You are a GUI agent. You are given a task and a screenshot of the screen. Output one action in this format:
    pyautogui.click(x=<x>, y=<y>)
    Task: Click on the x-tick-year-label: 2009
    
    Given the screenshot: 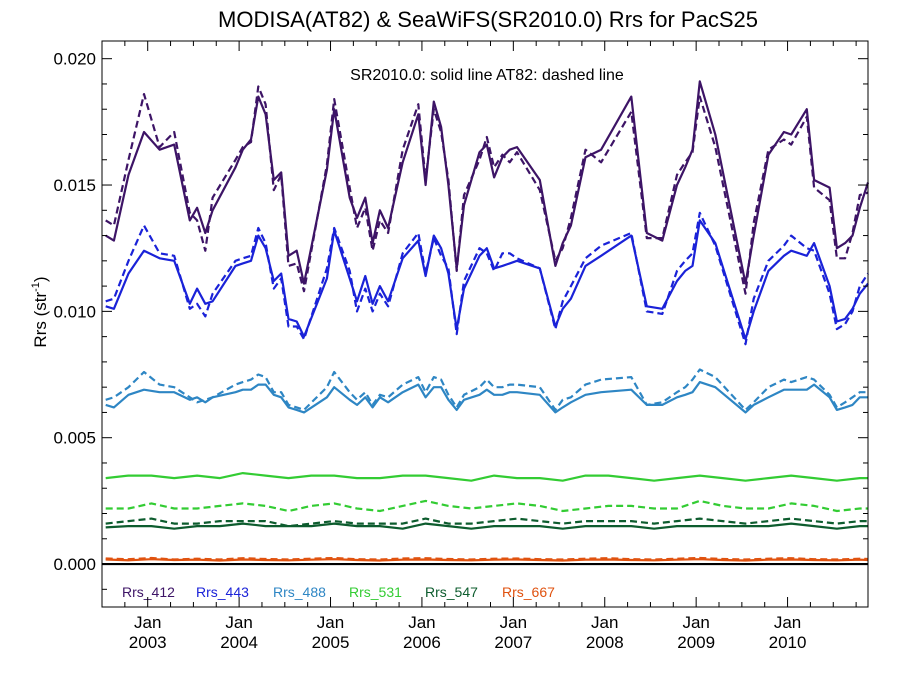 What is the action you would take?
    pyautogui.click(x=696, y=642)
    